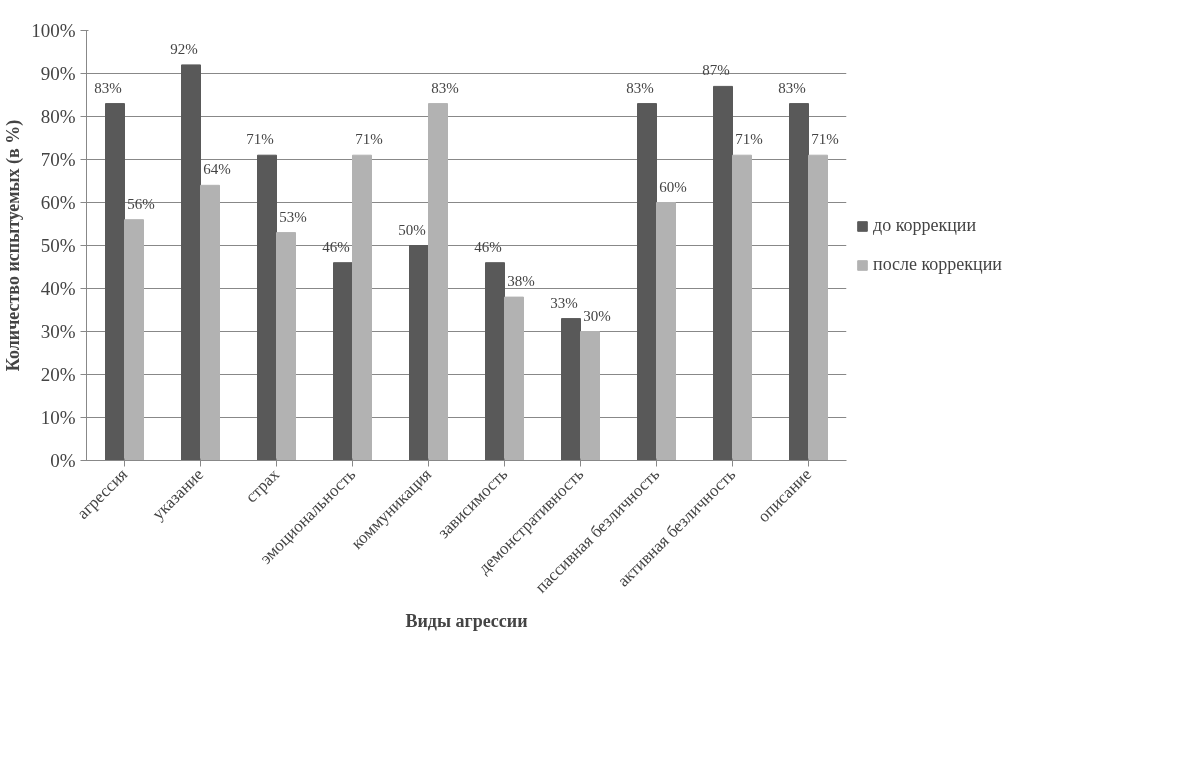 This screenshot has height=765, width=1181. What do you see at coordinates (564, 302) in the screenshot?
I see `data-label: 33%` at bounding box center [564, 302].